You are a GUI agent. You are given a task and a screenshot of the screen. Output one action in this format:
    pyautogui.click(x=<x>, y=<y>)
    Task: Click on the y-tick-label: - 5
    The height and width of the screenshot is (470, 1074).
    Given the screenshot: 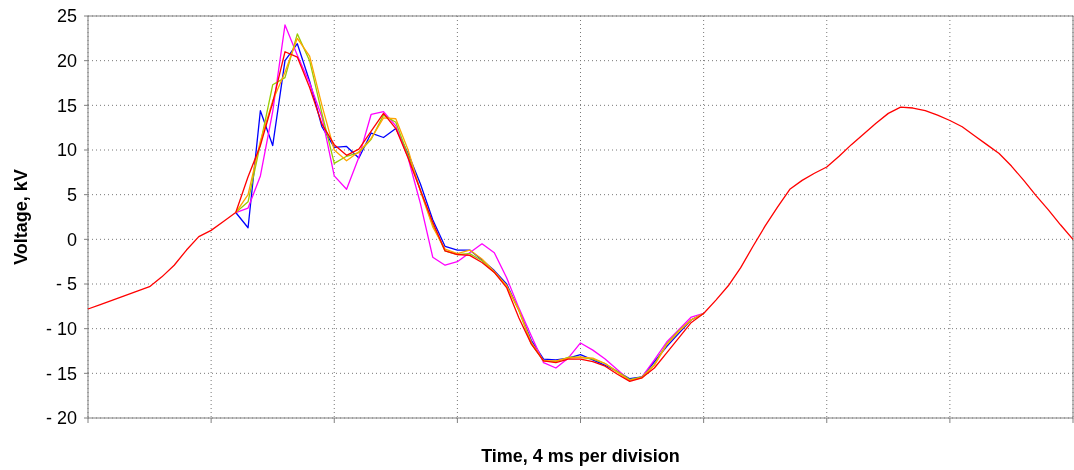 What is the action you would take?
    pyautogui.click(x=66, y=284)
    